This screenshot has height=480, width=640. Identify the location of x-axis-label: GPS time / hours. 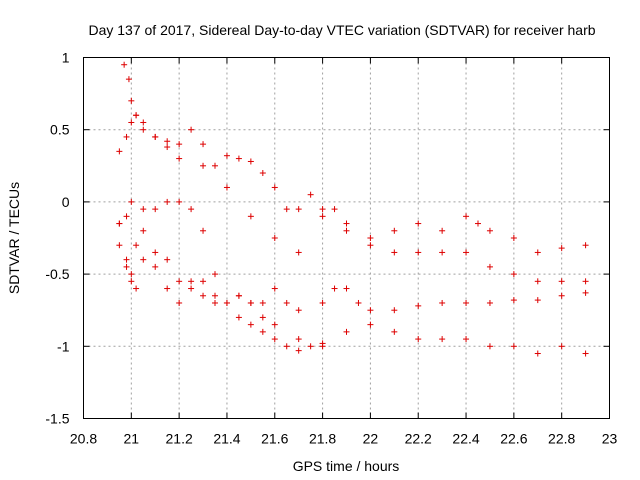
(346, 466).